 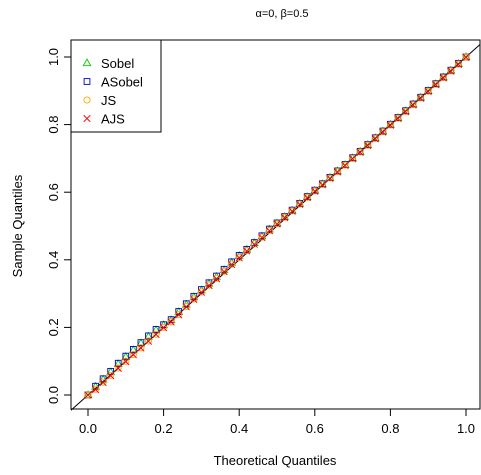 What do you see at coordinates (113, 119) in the screenshot?
I see `legend-label-ajs: AJS` at bounding box center [113, 119].